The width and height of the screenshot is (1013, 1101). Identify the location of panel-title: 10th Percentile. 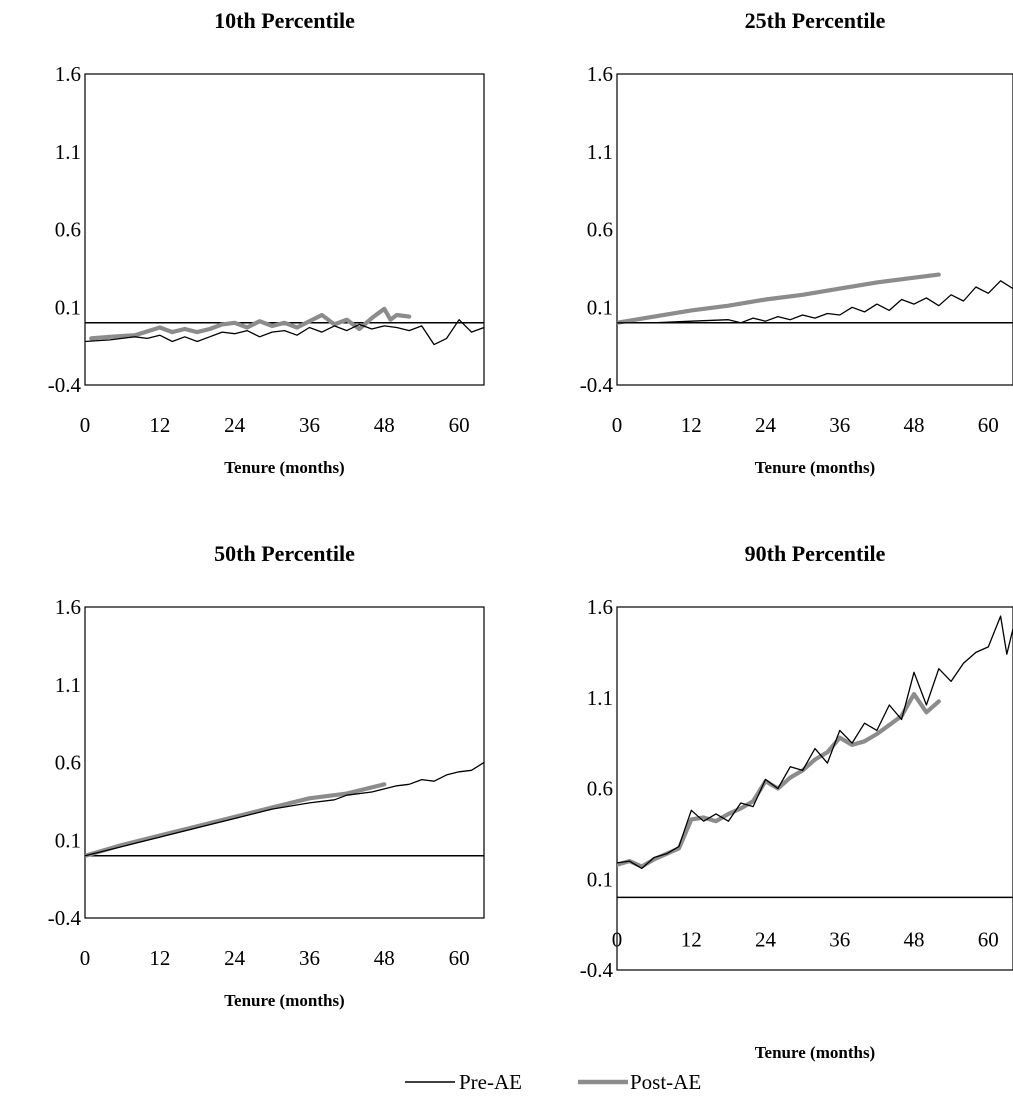
(284, 20).